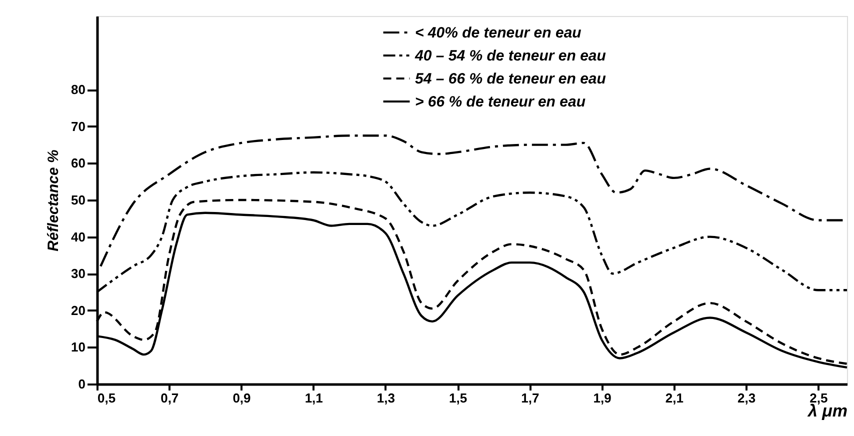 The height and width of the screenshot is (436, 854). I want to click on x-tick-label: 0,7, so click(169, 398).